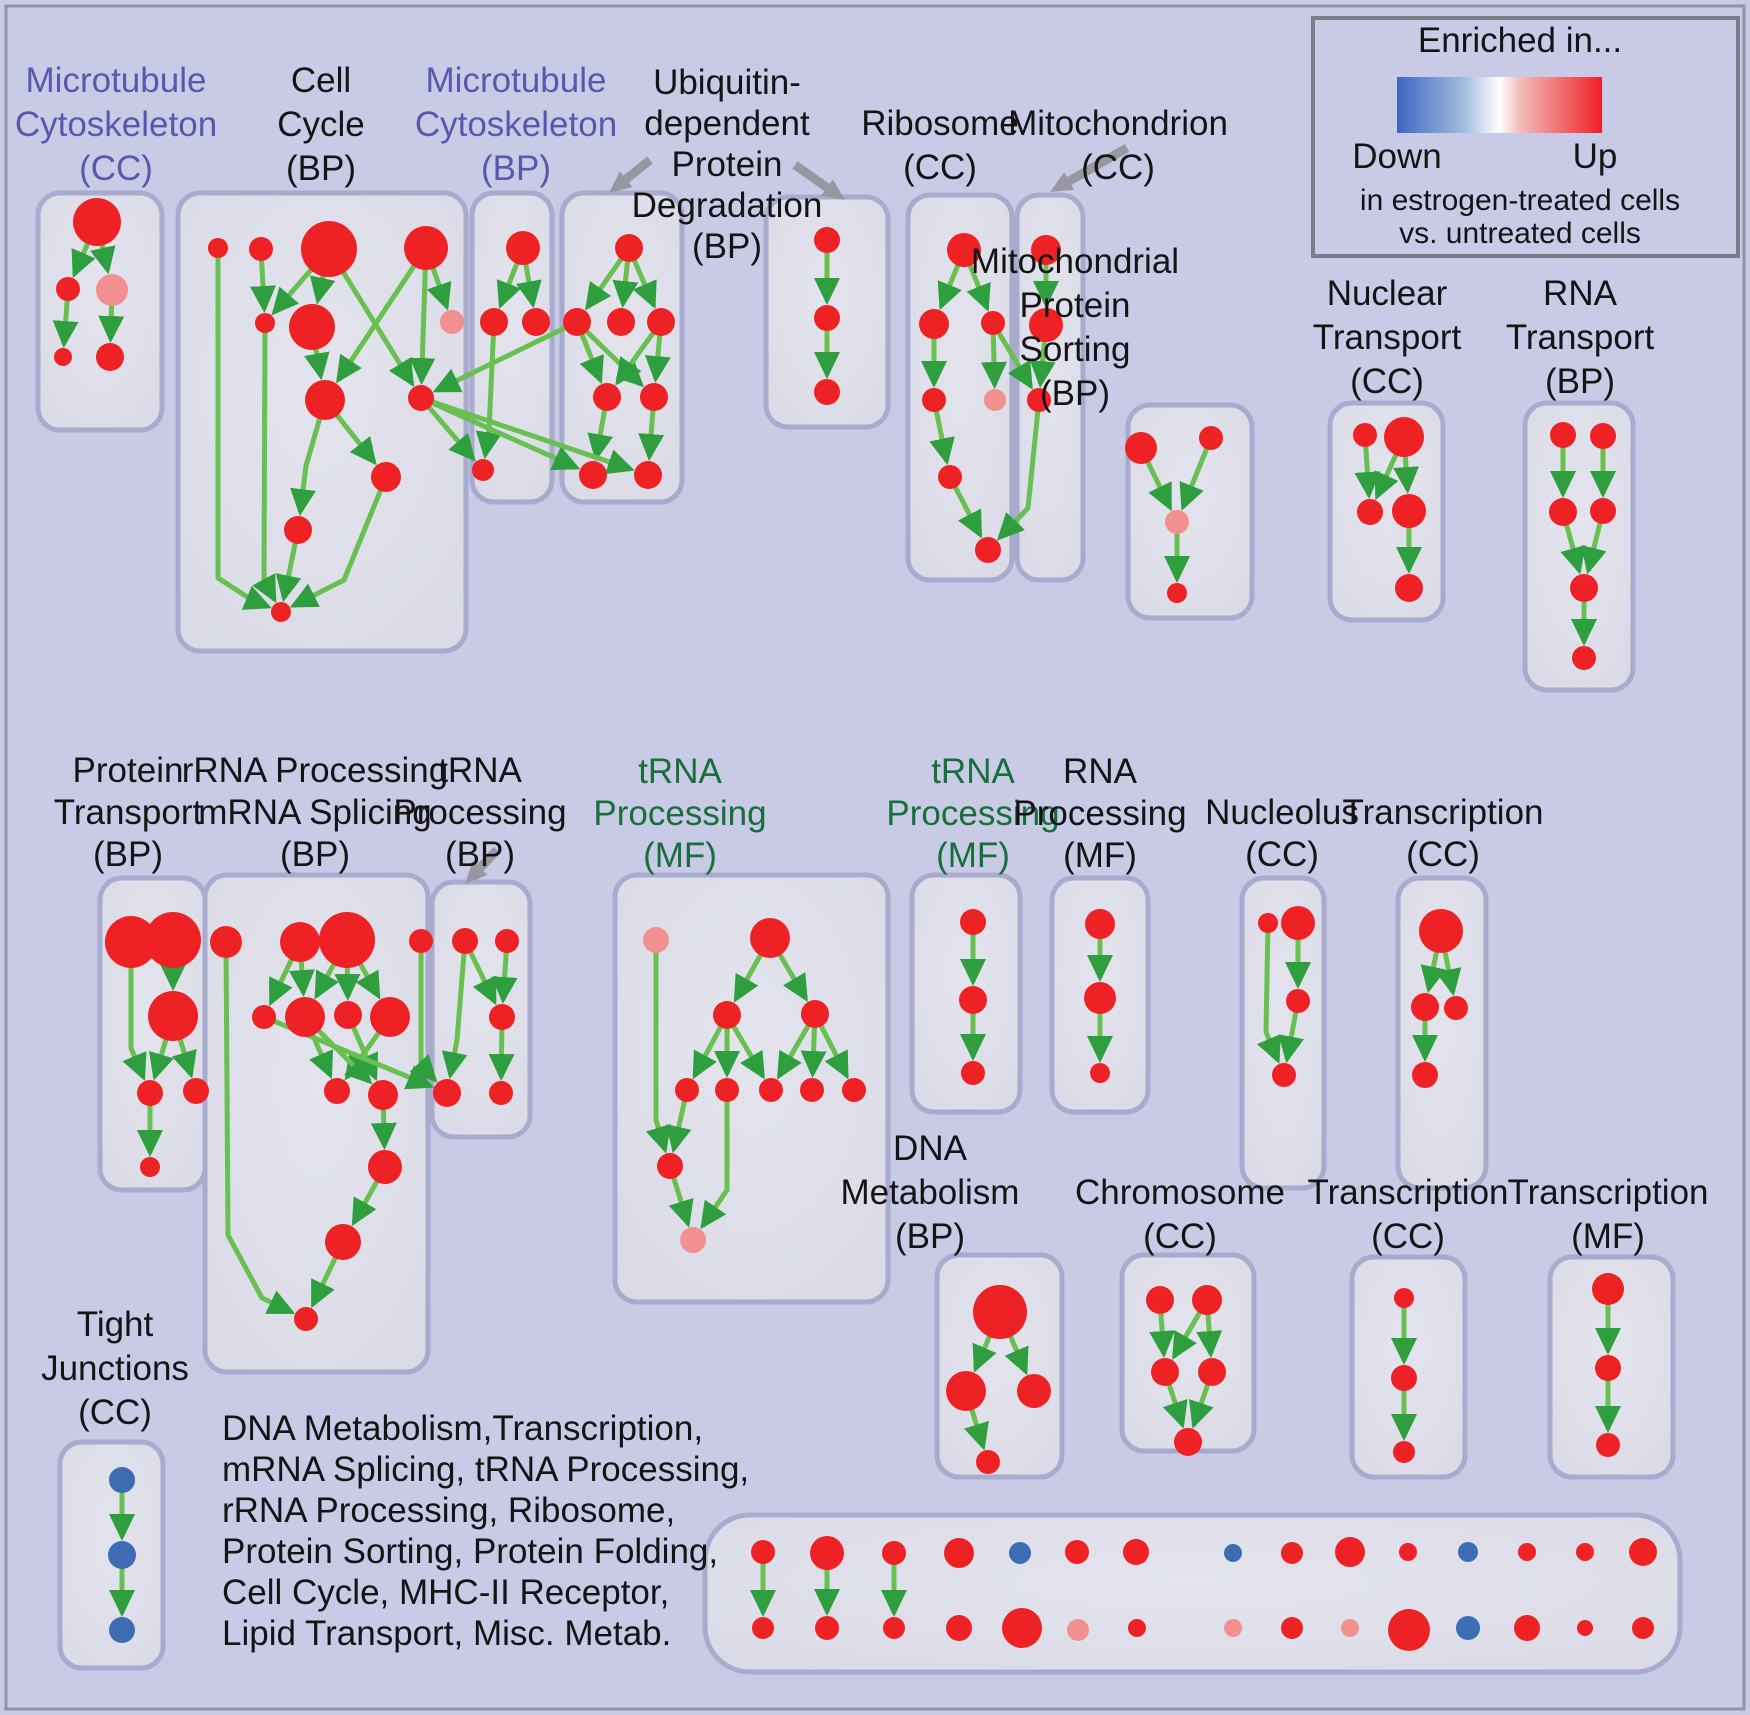  What do you see at coordinates (959, 1553) in the screenshot?
I see `misc-cluster-node-c4t` at bounding box center [959, 1553].